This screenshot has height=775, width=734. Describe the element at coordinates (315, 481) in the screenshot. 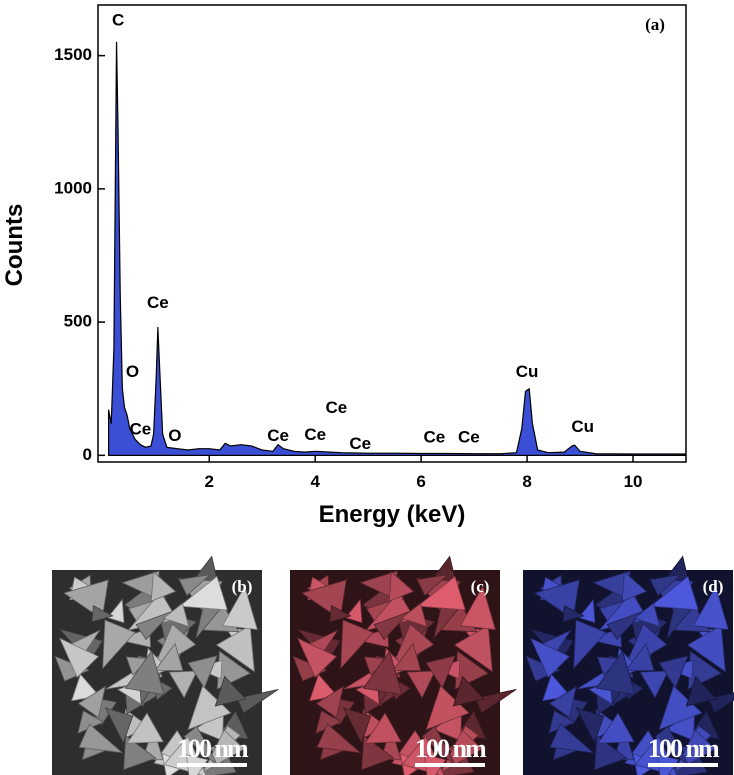

I see `x-tick-label: 4` at that location.